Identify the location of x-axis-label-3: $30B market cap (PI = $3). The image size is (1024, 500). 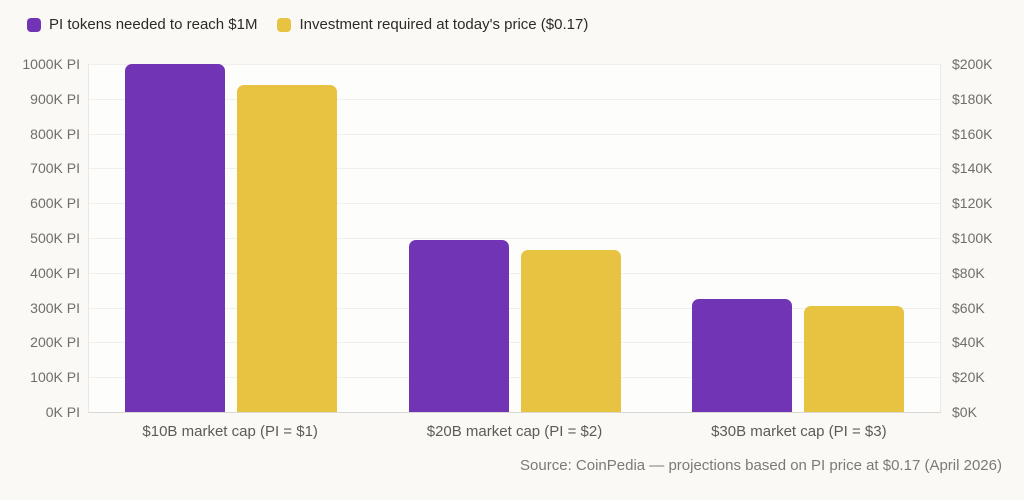
(799, 431).